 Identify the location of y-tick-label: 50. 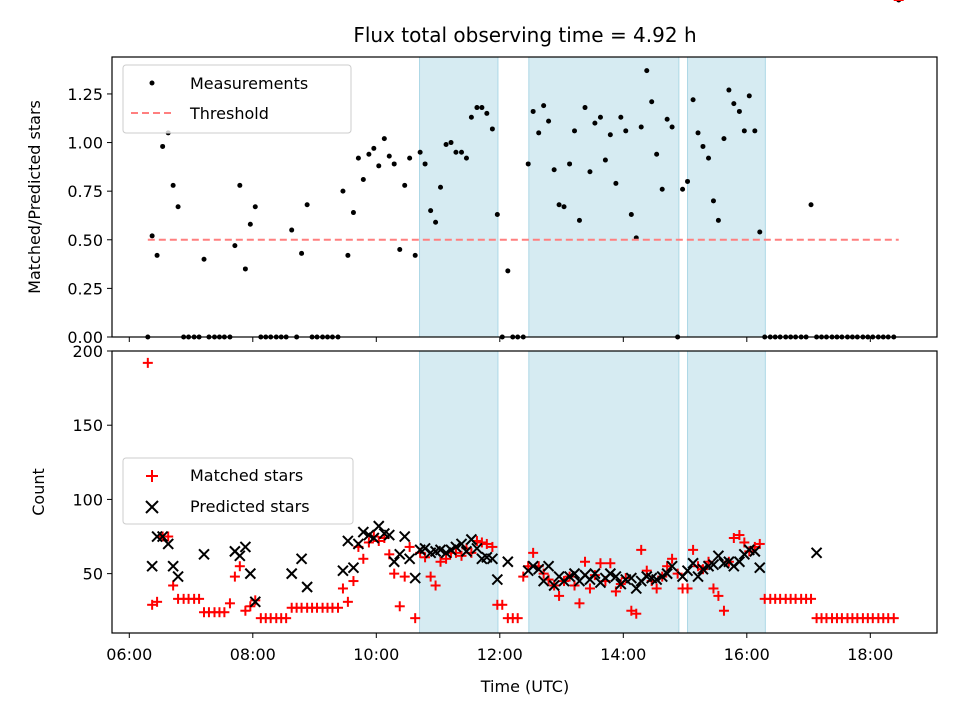
(93, 574).